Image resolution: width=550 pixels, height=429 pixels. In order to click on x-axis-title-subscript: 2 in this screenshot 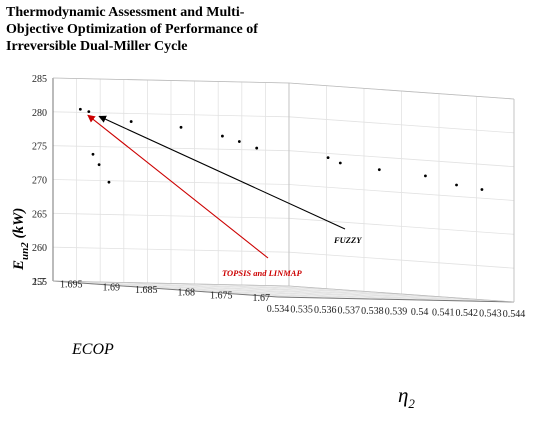, I will do `click(411, 403)`.